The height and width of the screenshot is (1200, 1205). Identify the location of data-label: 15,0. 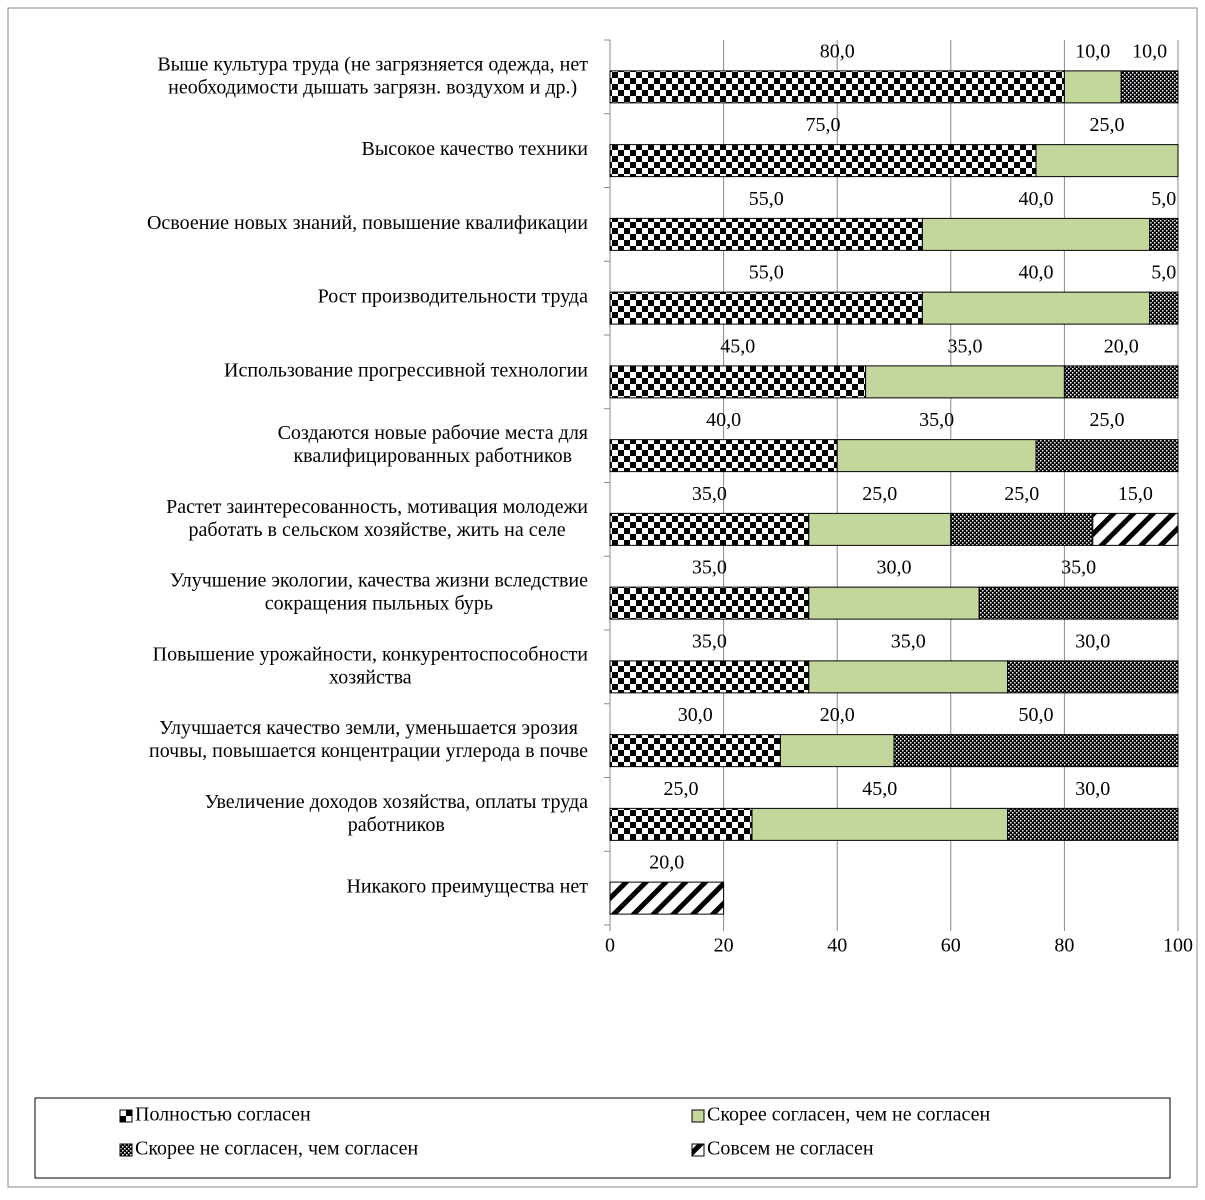
(1135, 494).